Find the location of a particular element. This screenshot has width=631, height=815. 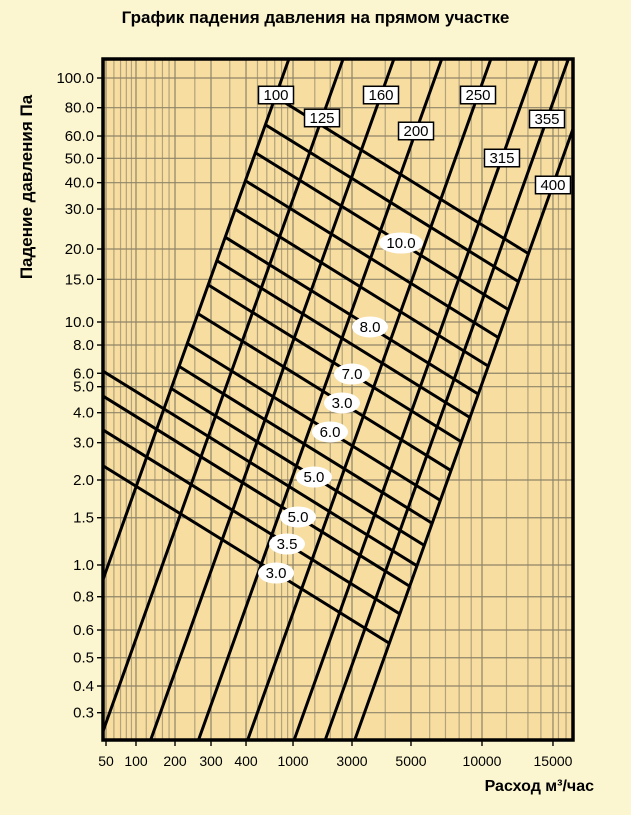

y-tick-label: 100.0 is located at coordinates (75, 78).